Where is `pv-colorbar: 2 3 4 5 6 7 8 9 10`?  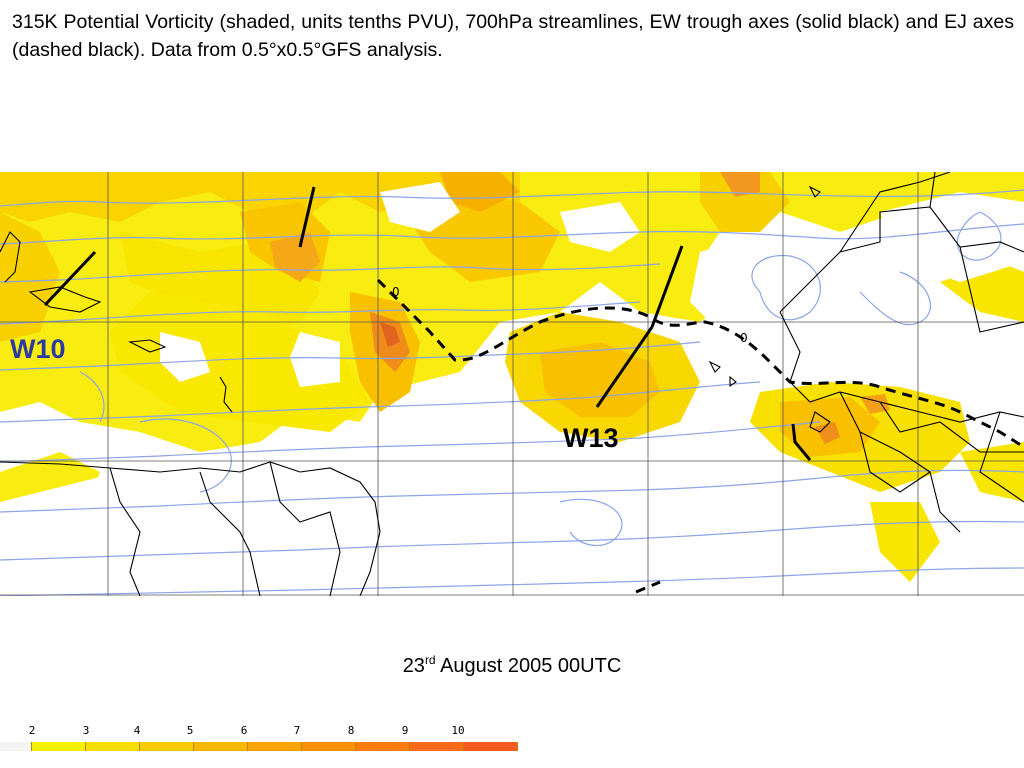 pv-colorbar: 2 3 4 5 6 7 8 9 10 is located at coordinates (260, 739).